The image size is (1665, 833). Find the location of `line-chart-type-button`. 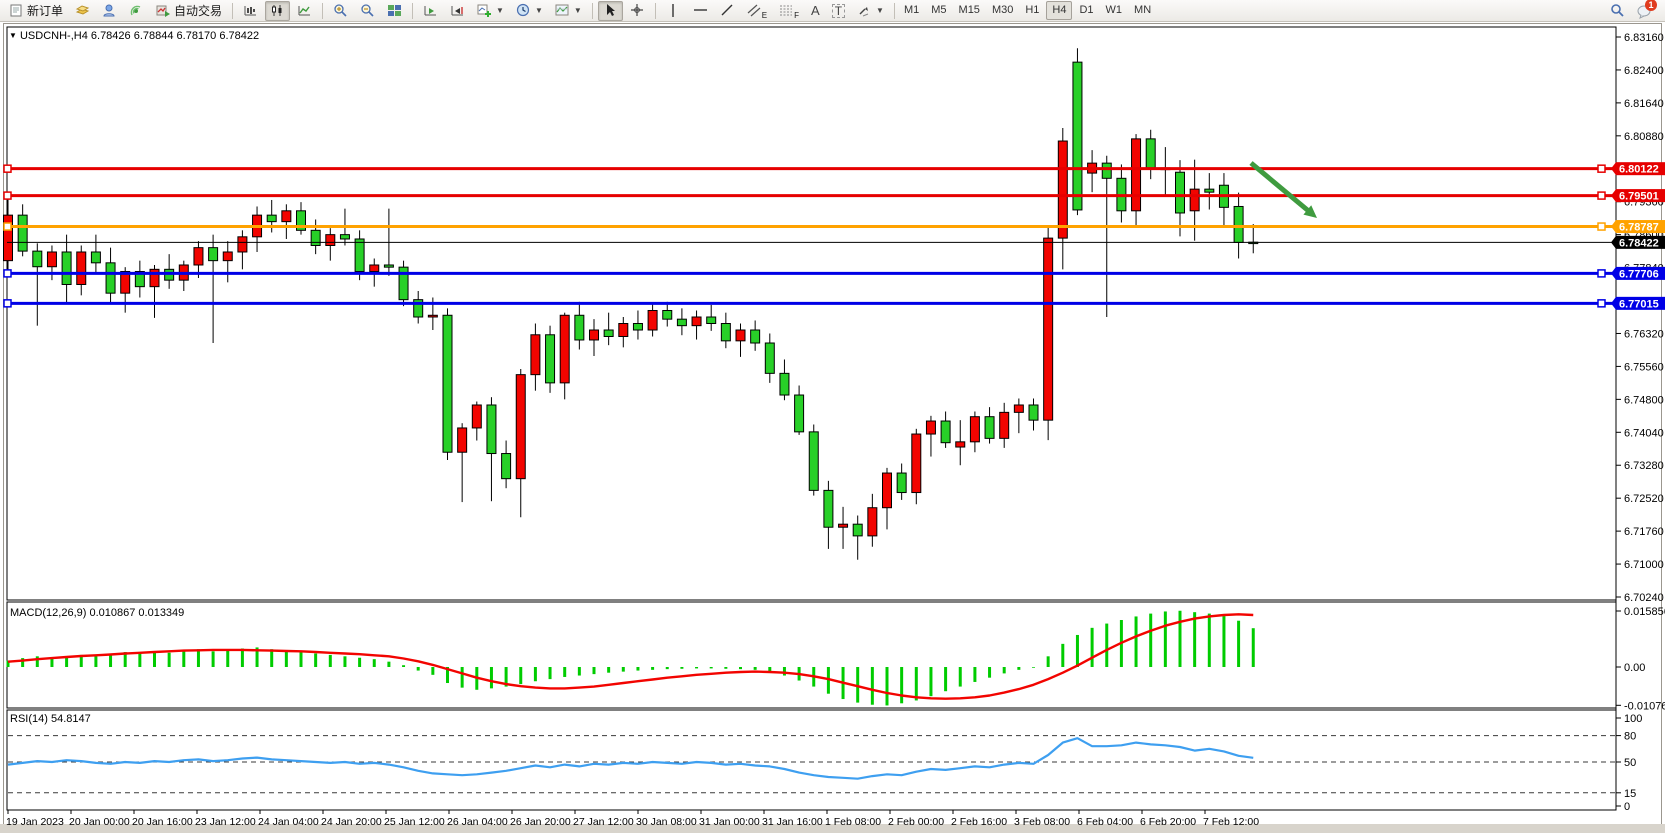

line-chart-type-button is located at coordinates (304, 11).